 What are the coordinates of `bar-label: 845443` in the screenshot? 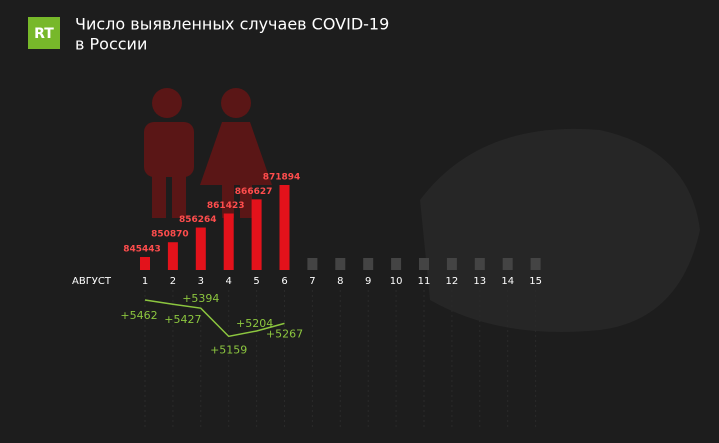 It's located at (142, 250).